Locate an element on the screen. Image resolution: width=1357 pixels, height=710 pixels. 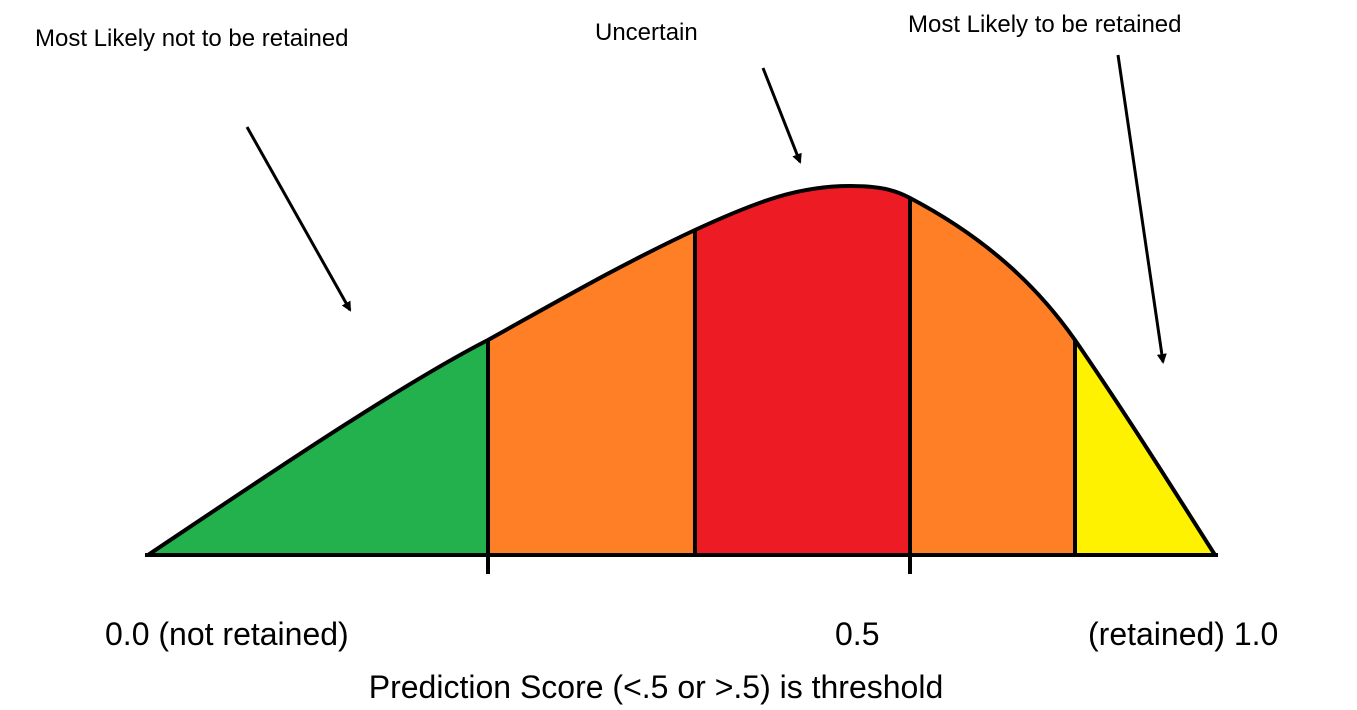
annotation: Most Likely not to be retained is located at coordinates (192, 38).